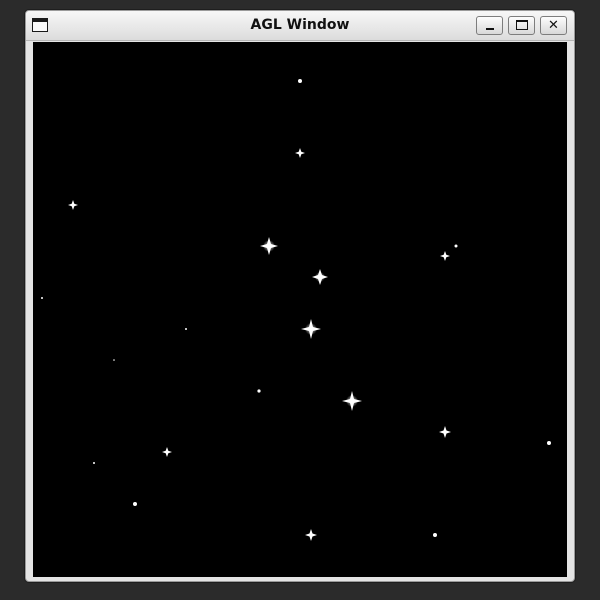 The height and width of the screenshot is (600, 600). Describe the element at coordinates (40, 25) in the screenshot. I see `window-menu-icon` at that location.